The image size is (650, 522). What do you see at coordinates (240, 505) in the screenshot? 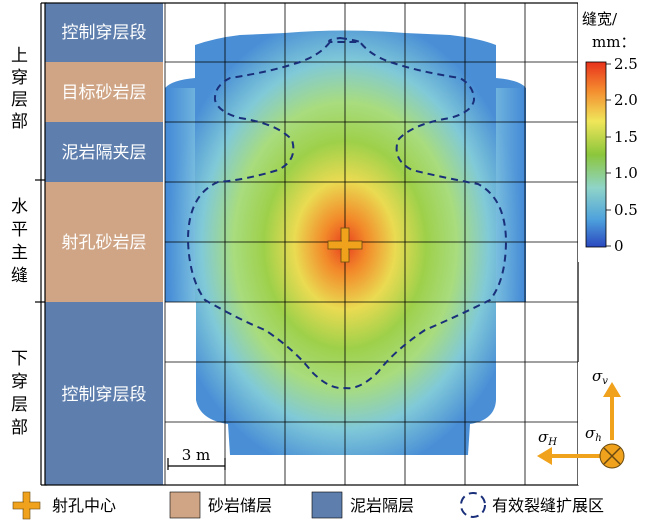
I see `legend-sandstone-label: 砂岩储层` at bounding box center [240, 505].